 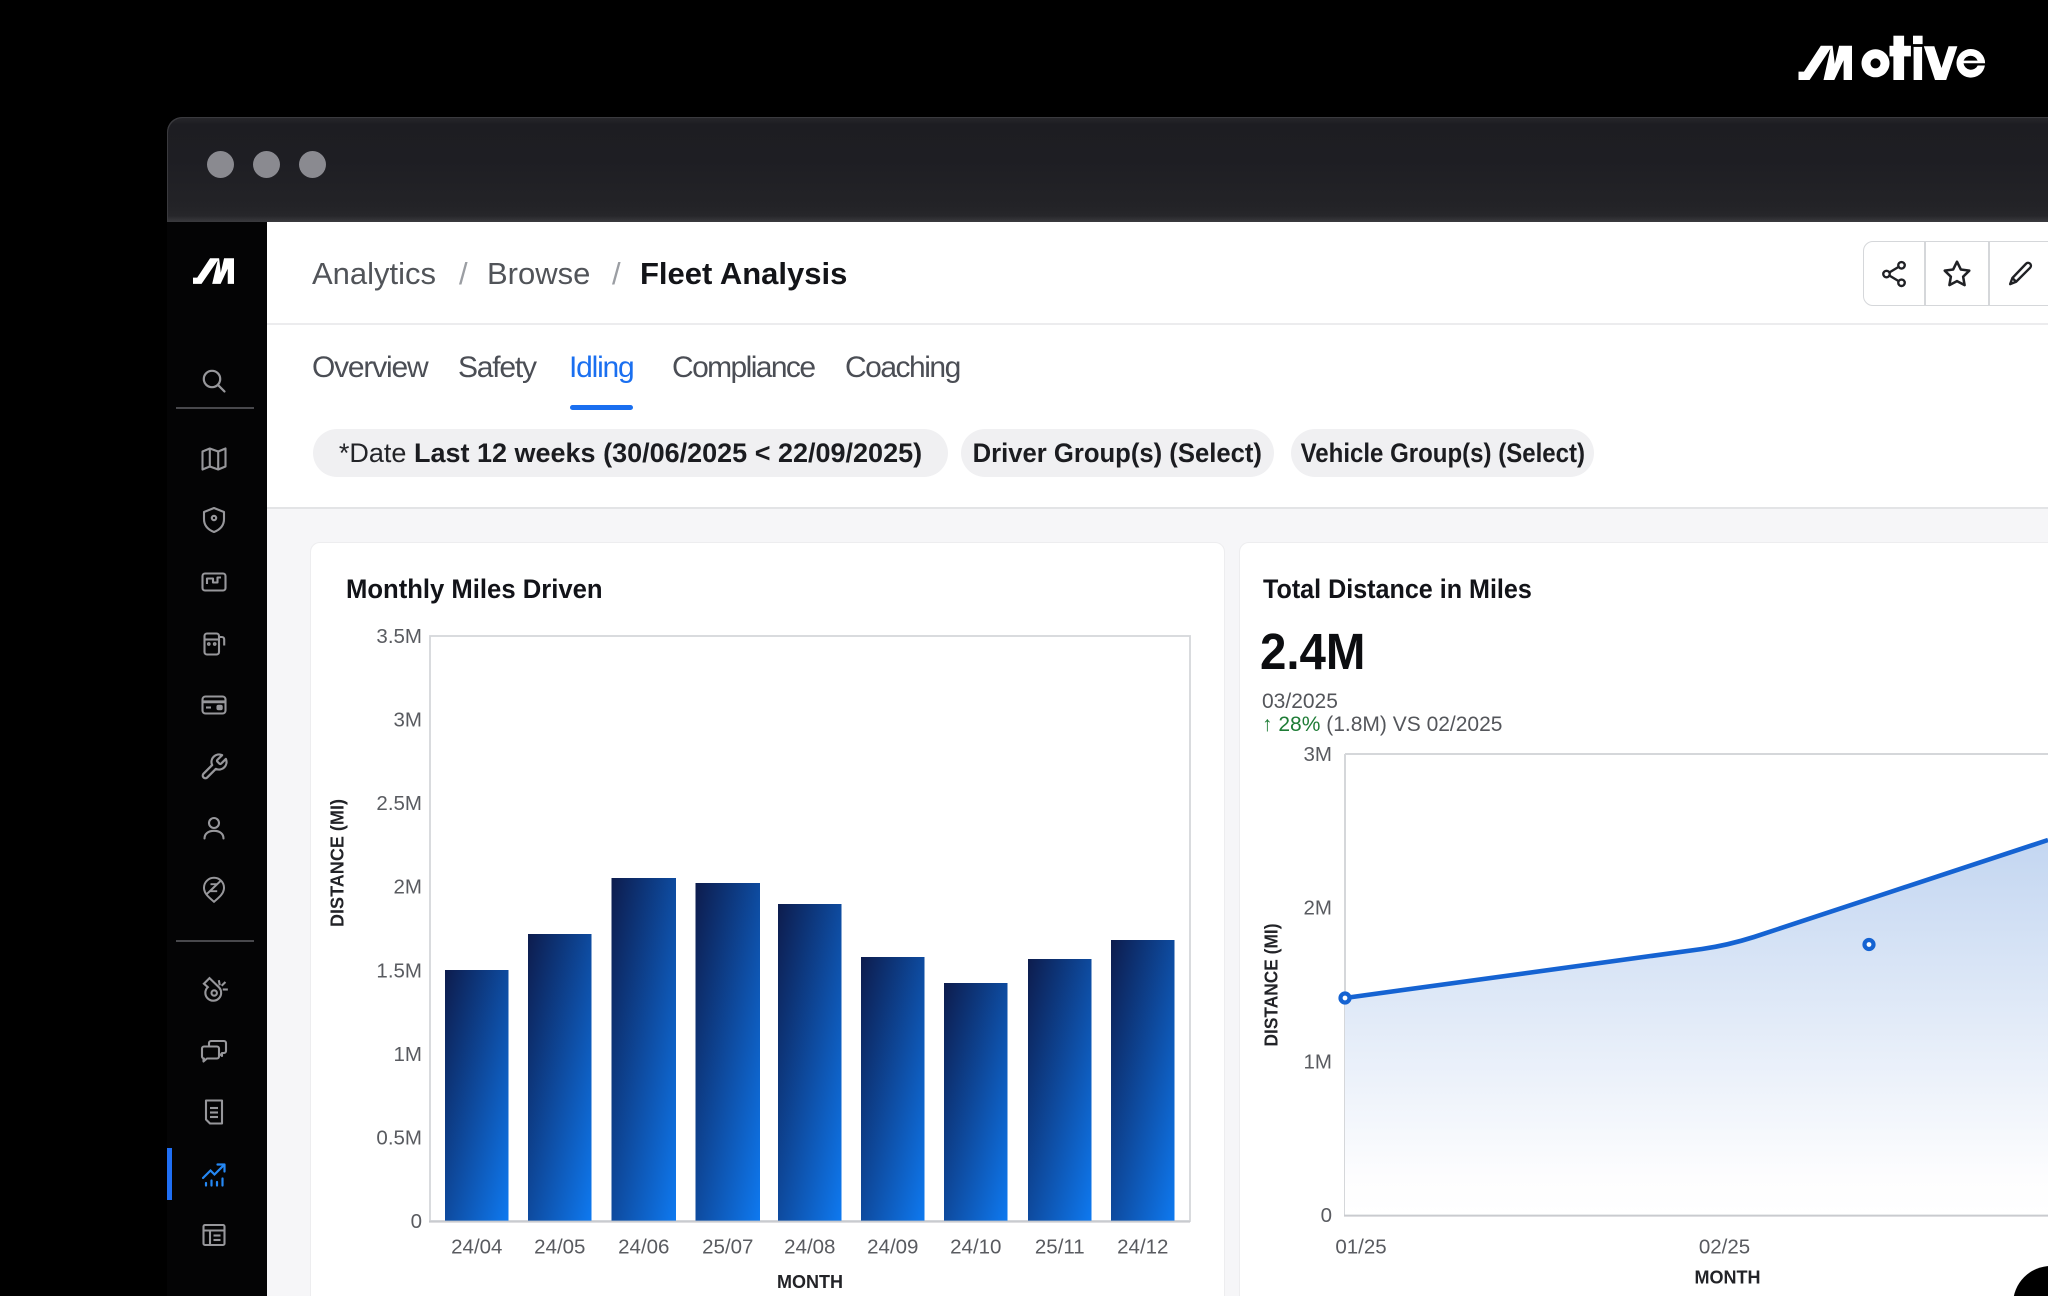 What do you see at coordinates (1060, 1247) in the screenshot?
I see `svg-text: 25/11` at bounding box center [1060, 1247].